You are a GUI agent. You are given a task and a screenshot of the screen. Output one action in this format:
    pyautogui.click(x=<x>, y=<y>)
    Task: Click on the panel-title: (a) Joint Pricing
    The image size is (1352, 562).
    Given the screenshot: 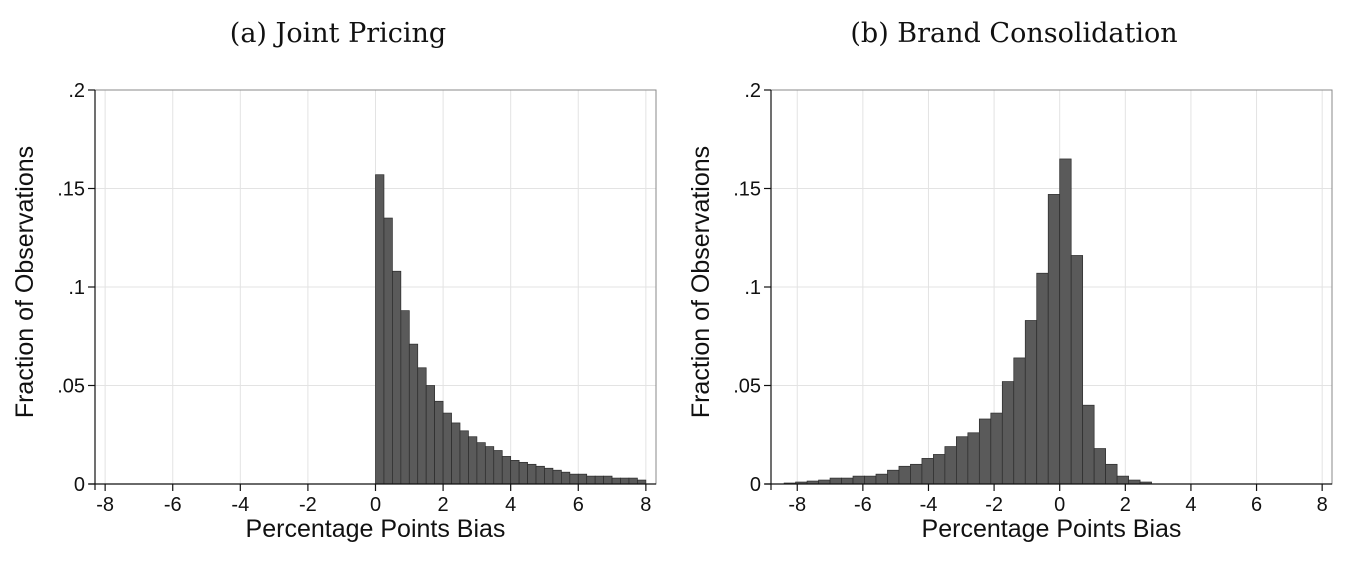 What is the action you would take?
    pyautogui.click(x=338, y=33)
    